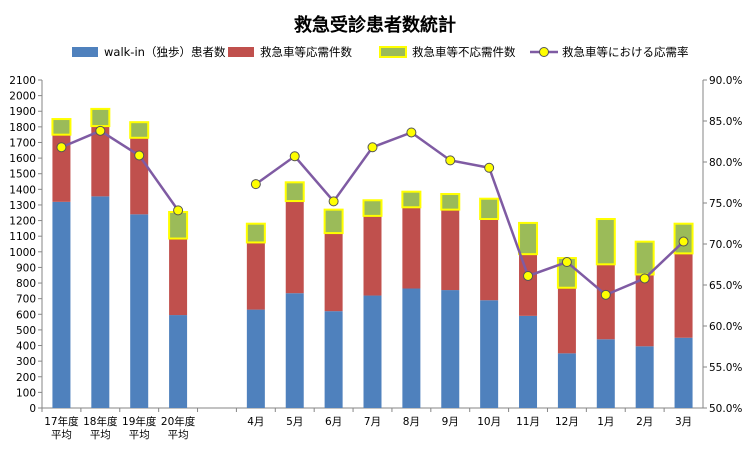  Describe the element at coordinates (464, 52) in the screenshot. I see `legend-label: 救急車等不応需件数` at that location.